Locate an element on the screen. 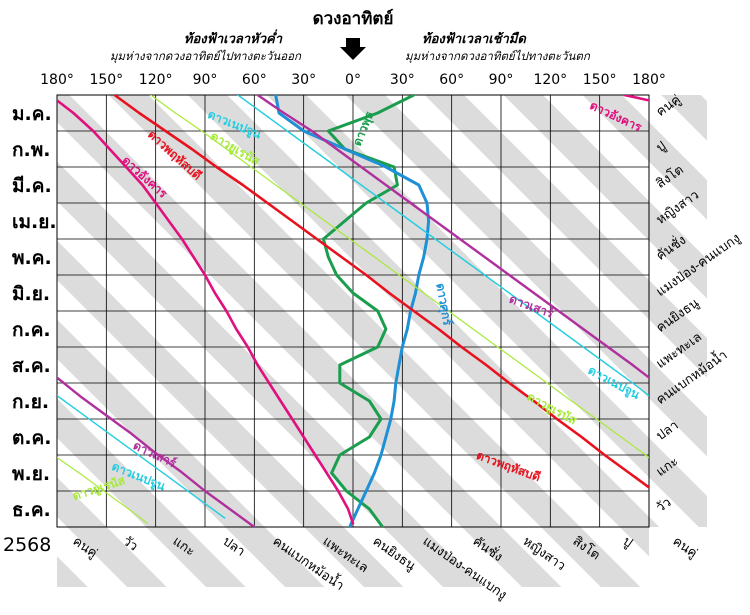 Image resolution: width=750 pixels, height=615 pixels. x-tick-label: 0° is located at coordinates (353, 80).